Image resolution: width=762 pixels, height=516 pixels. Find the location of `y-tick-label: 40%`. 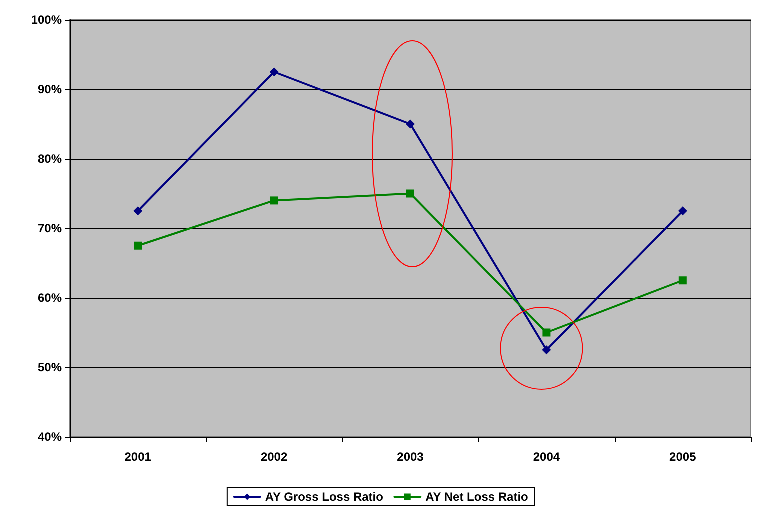

y-tick-label: 40% is located at coordinates (50, 437).